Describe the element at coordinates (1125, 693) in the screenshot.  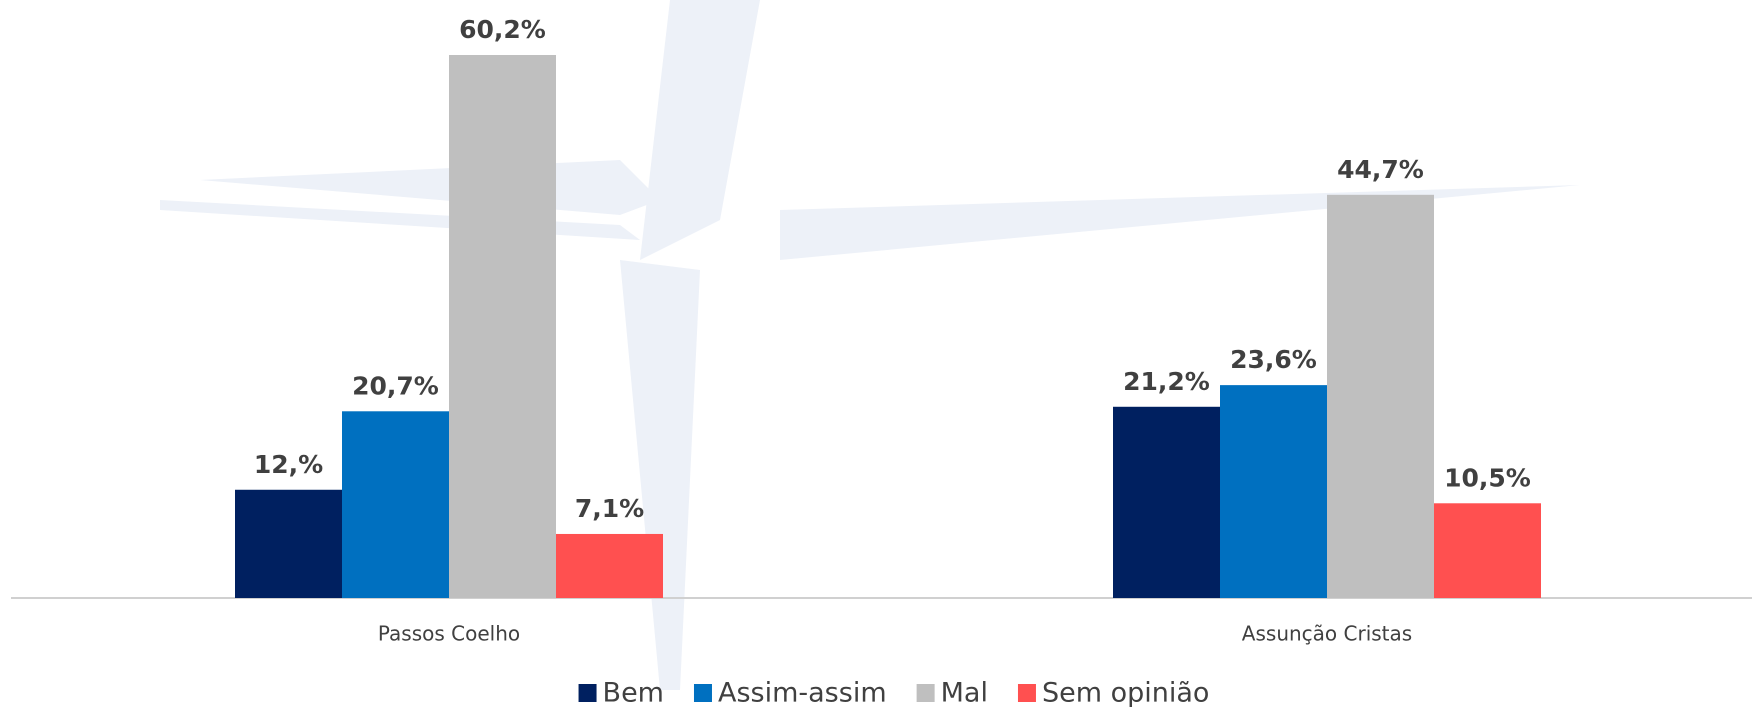
I see `legend-label: Sem opinião` at that location.